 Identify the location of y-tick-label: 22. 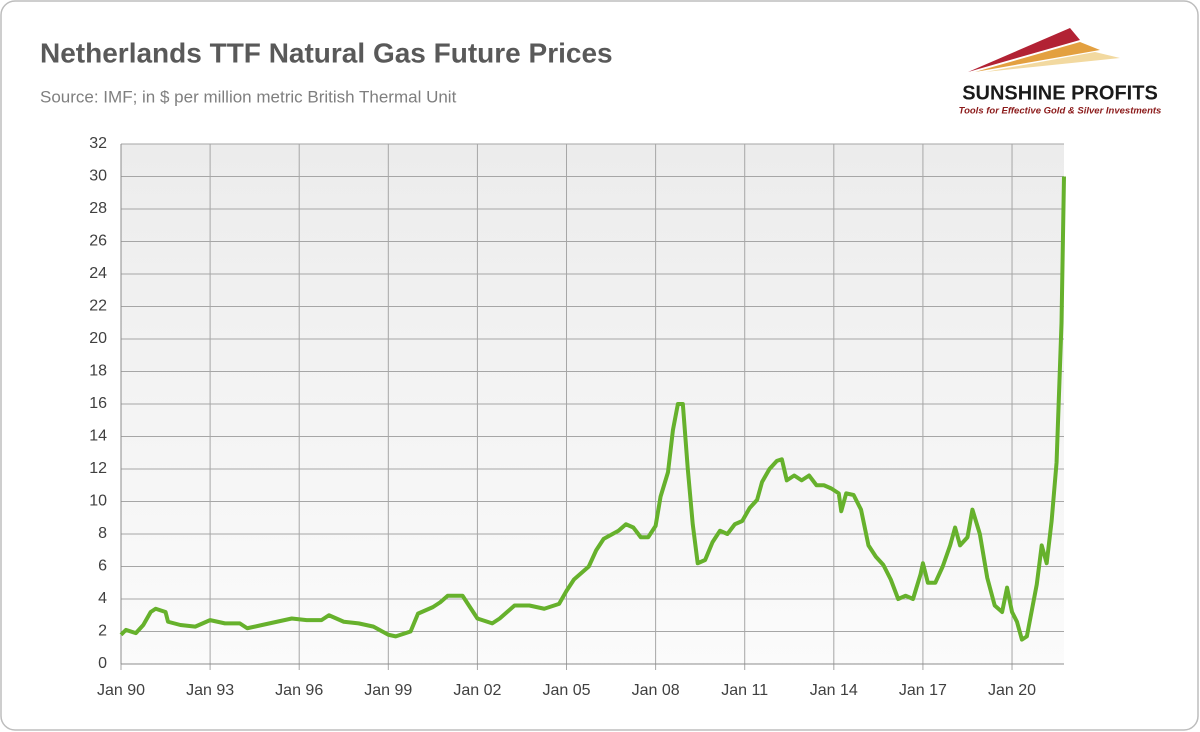
(98, 306).